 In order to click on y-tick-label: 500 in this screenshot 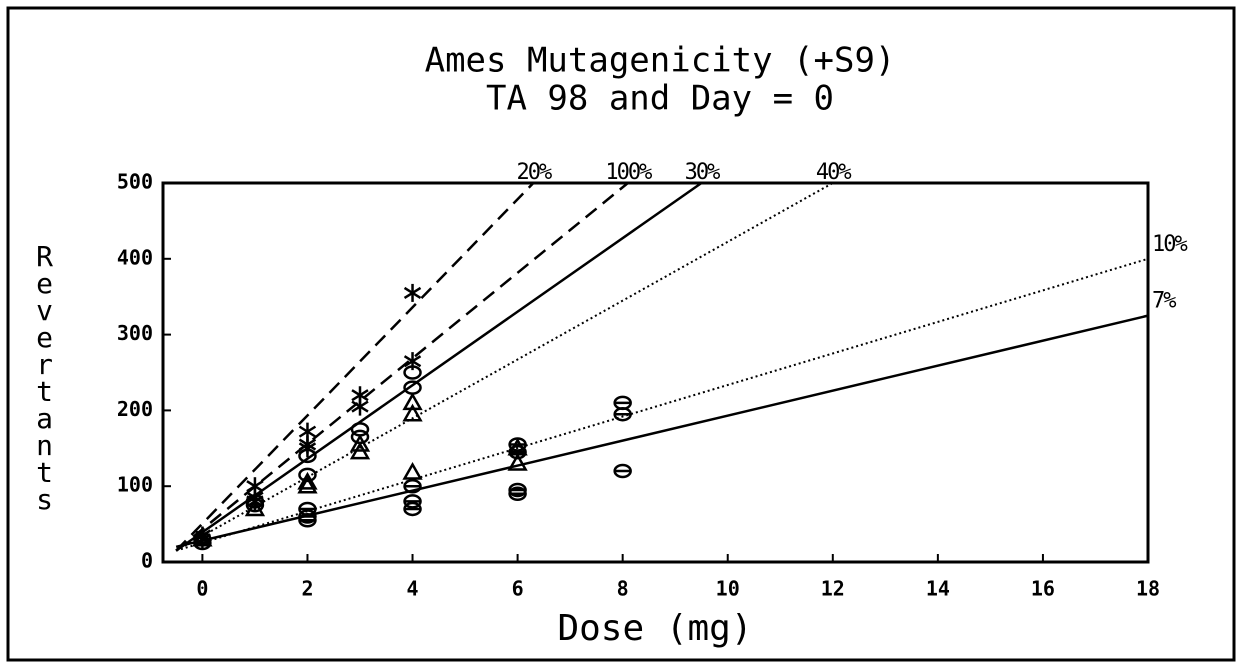, I will do `click(135, 182)`.